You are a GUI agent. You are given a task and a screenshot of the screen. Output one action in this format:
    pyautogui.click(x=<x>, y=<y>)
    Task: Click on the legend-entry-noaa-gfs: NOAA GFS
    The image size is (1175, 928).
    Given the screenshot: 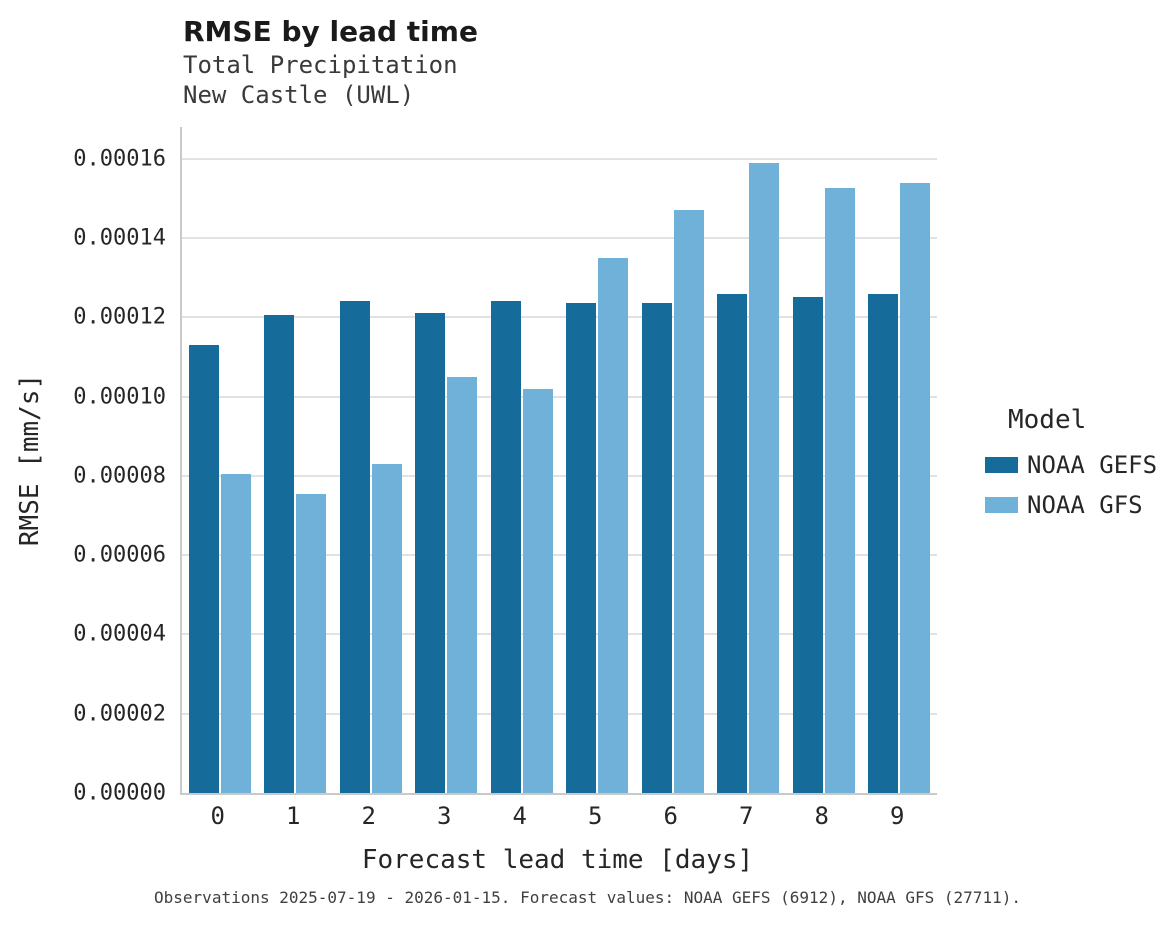 What is the action you would take?
    pyautogui.click(x=1071, y=505)
    